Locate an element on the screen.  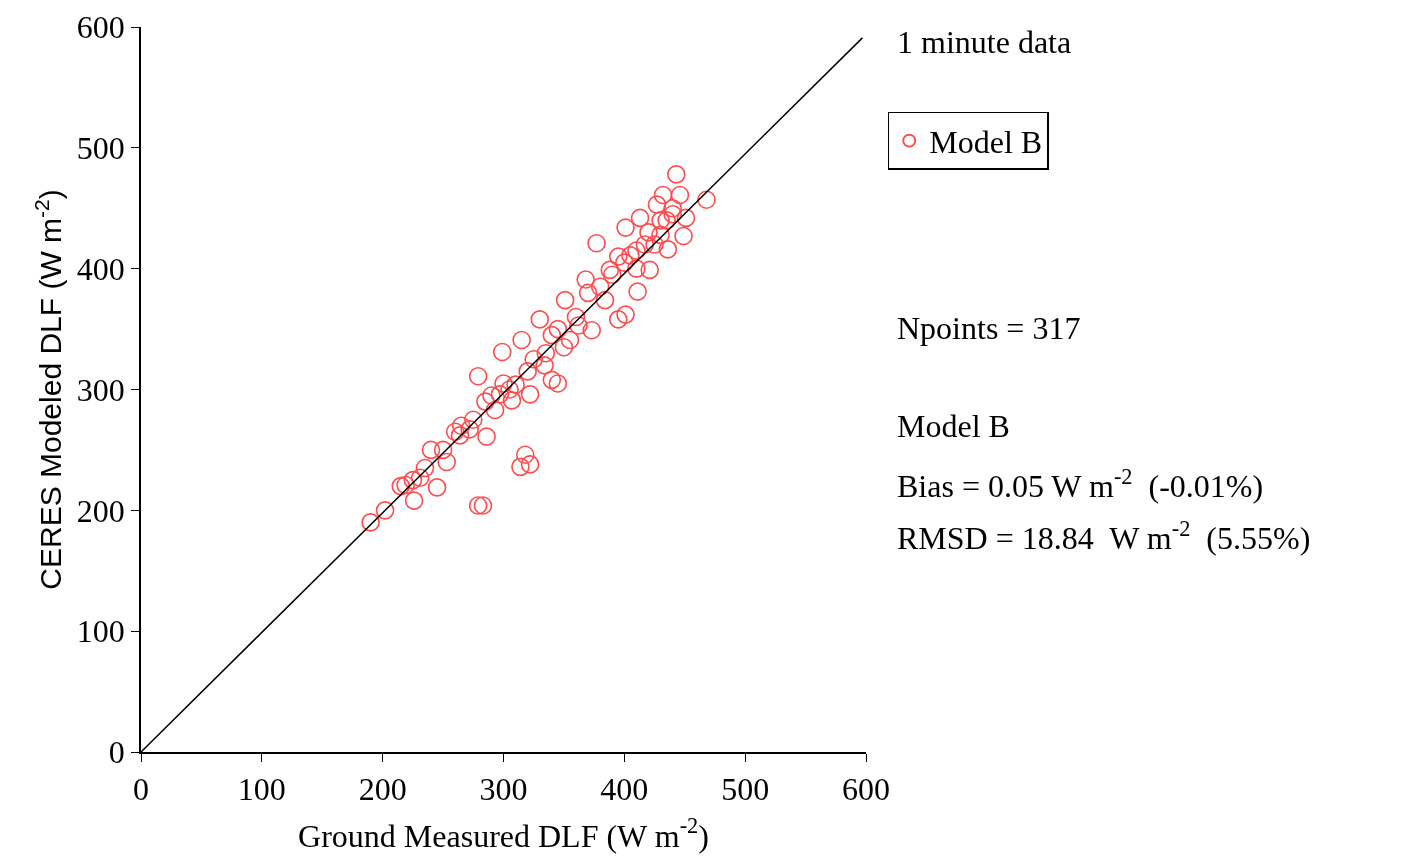
y-tick-label: 100 is located at coordinates (100, 631).